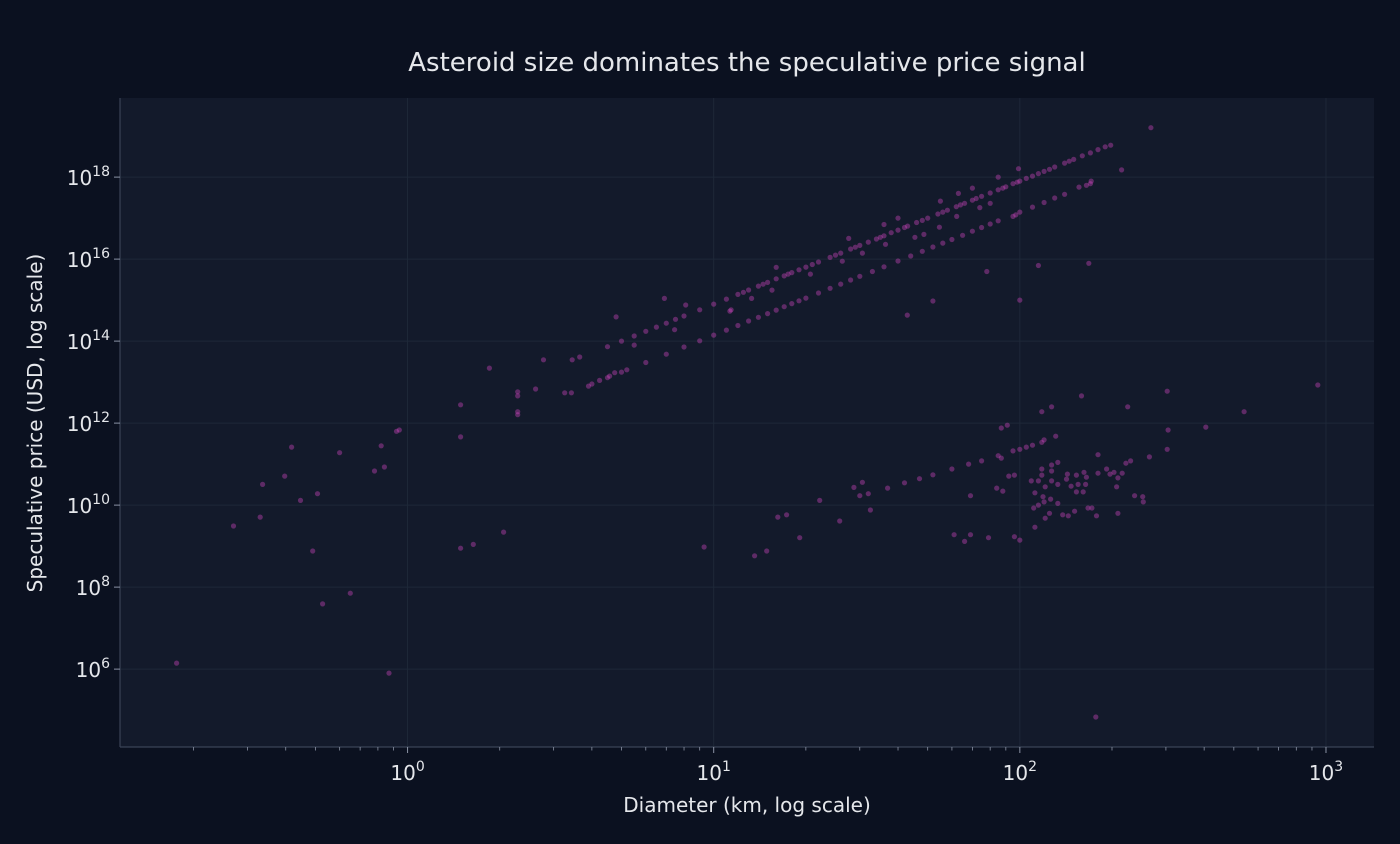 The height and width of the screenshot is (844, 1400). What do you see at coordinates (88, 177) in the screenshot?
I see `y-tick-label: 1018` at bounding box center [88, 177].